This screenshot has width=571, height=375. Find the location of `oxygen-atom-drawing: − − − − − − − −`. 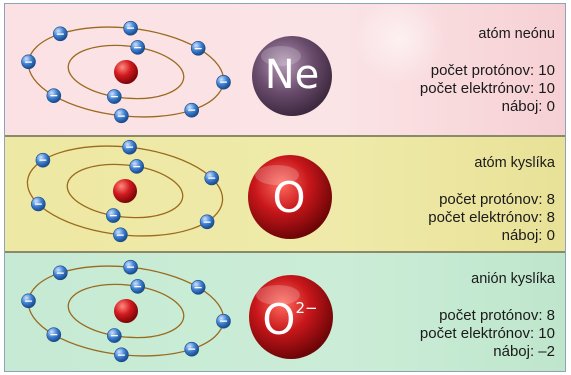

oxygen-atom-drawing: − − − − − − − − is located at coordinates (179, 191).